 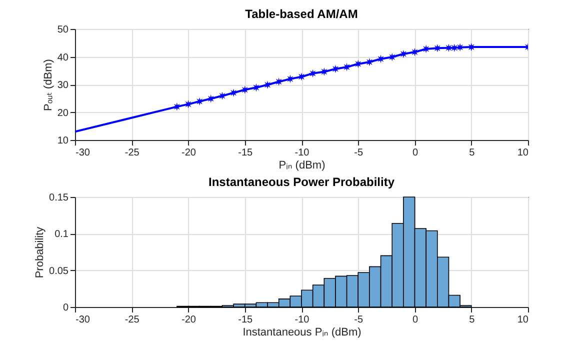 I want to click on y-axis-title: Pₒᵤₜ (dBm), so click(x=48, y=85).